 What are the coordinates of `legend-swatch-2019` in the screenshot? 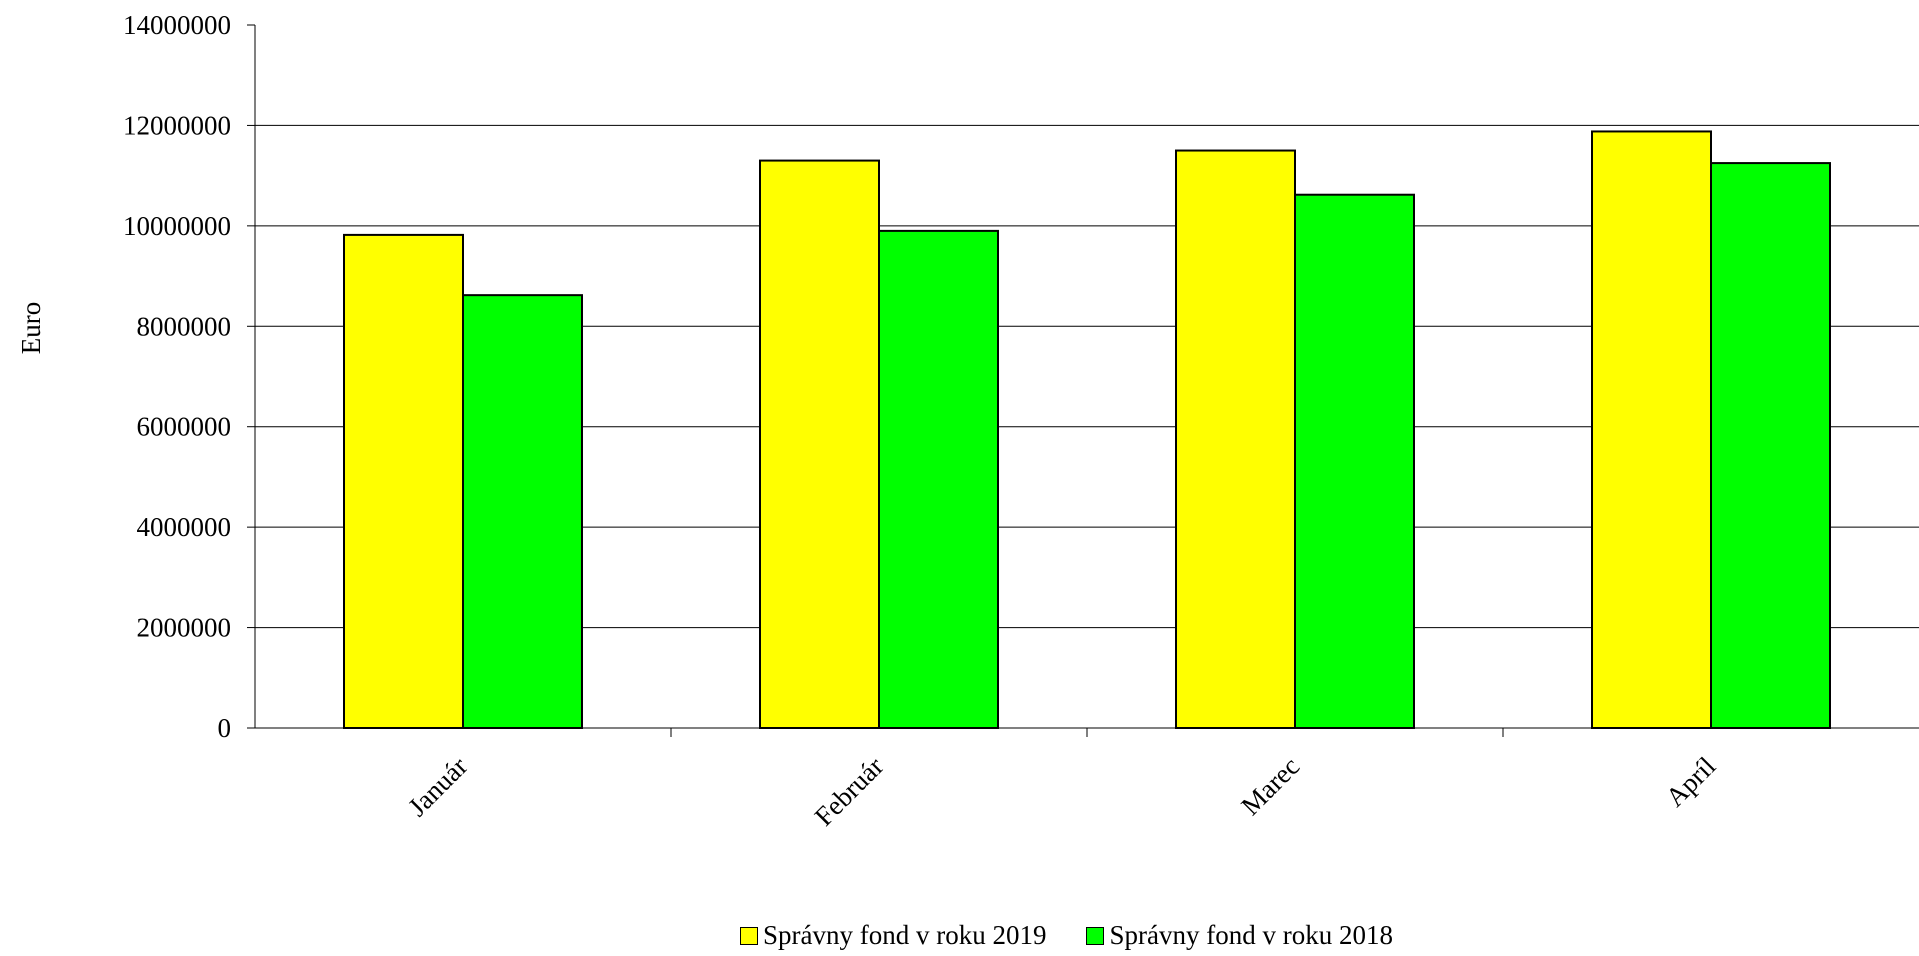 It's located at (749, 935).